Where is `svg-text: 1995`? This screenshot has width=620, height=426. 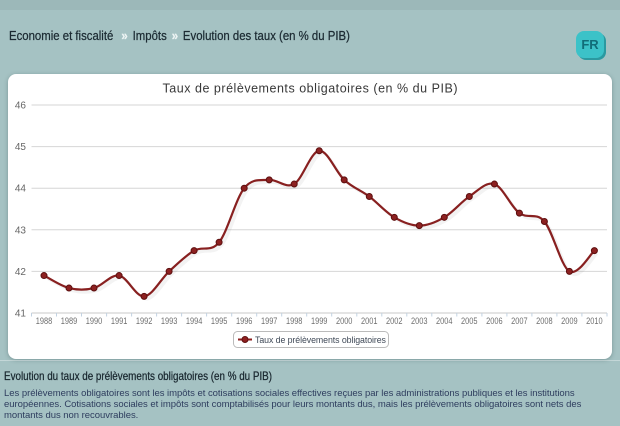
svg-text: 1995 is located at coordinates (219, 321).